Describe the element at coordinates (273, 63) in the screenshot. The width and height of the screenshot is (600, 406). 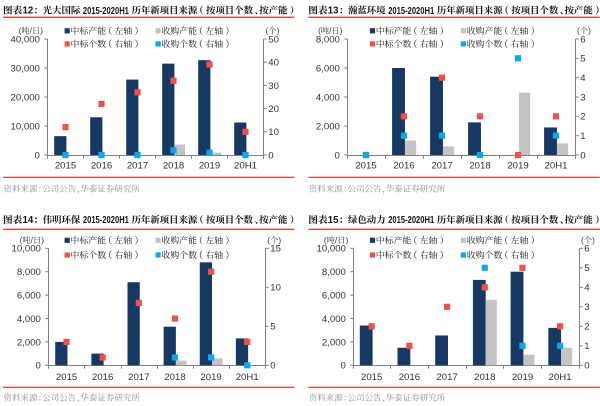
I see `svg-text: 40` at that location.